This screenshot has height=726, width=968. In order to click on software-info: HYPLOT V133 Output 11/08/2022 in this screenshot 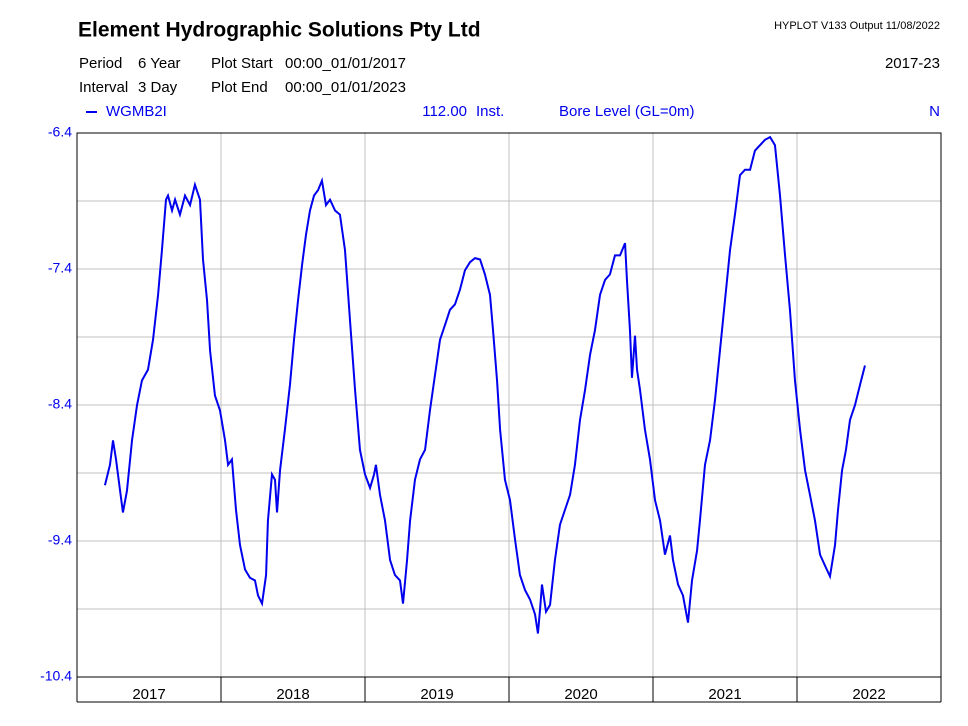, I will do `click(857, 26)`.